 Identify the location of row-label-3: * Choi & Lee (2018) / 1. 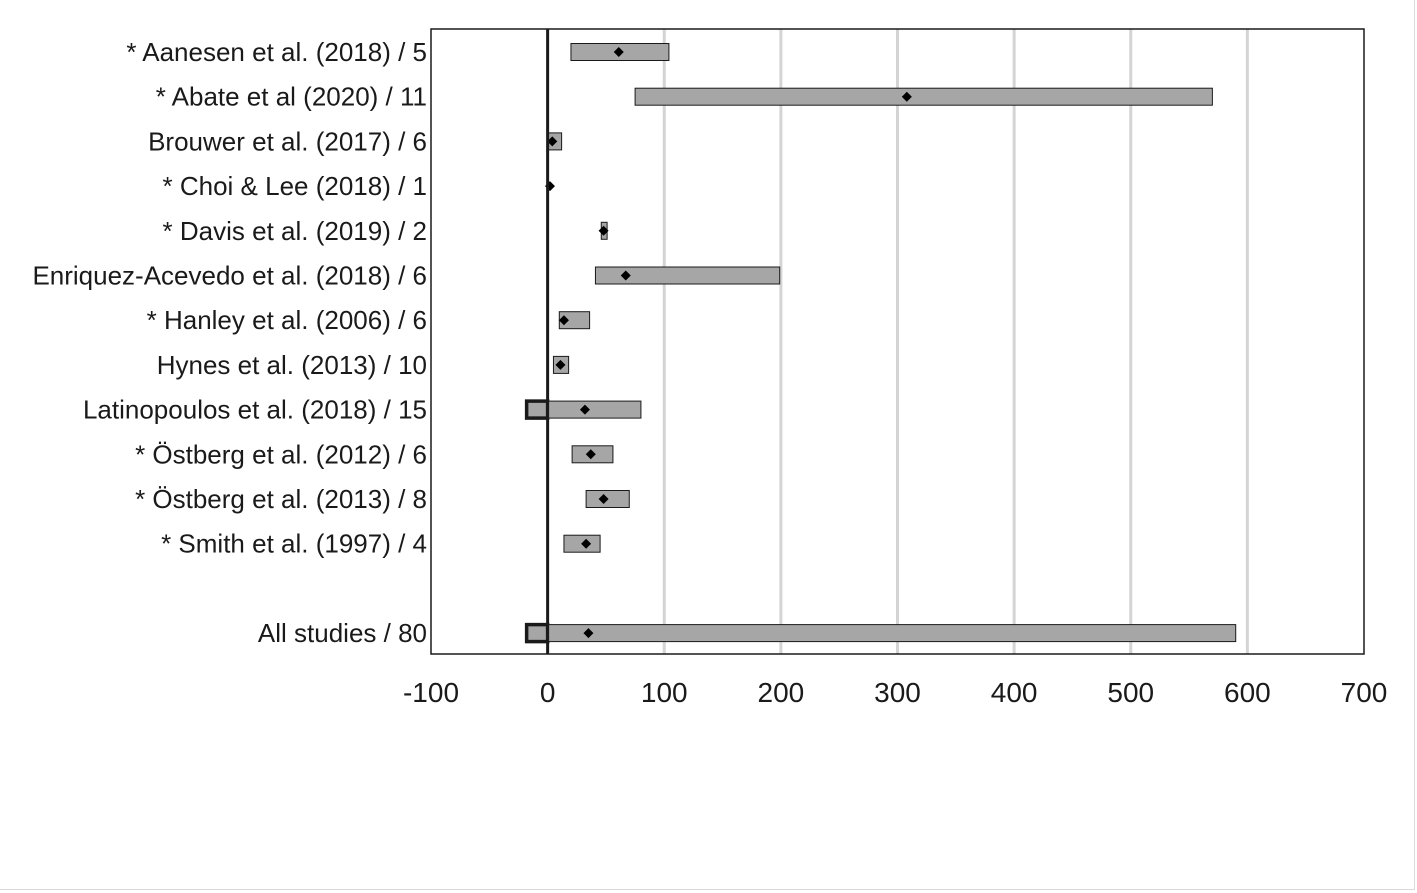
(295, 186).